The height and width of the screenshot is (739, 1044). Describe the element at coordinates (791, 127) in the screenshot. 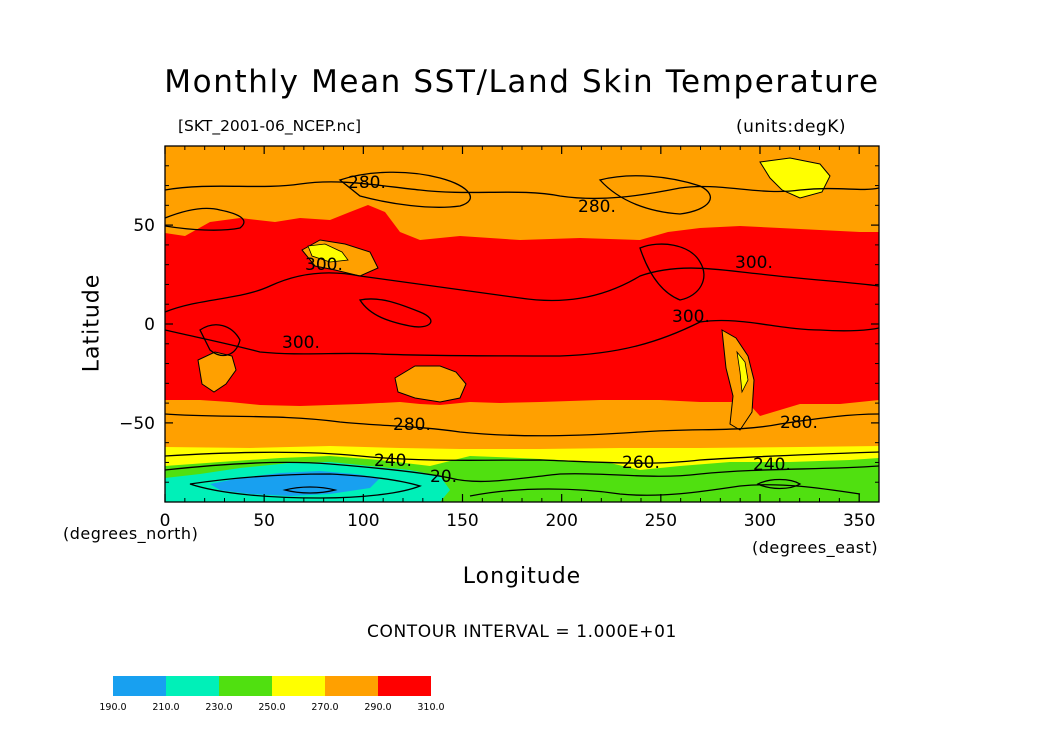

I see `units-label: (units:degK)` at that location.